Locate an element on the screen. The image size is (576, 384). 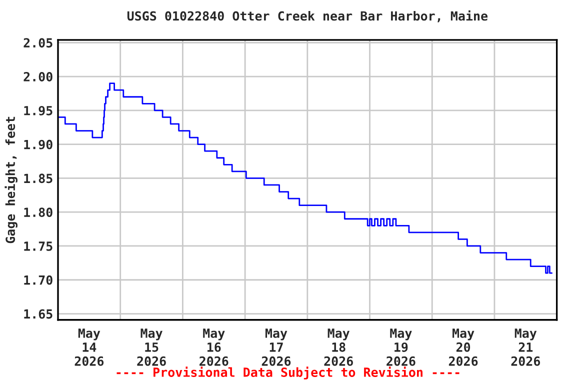
y-tick-label: 1.85 is located at coordinates (38, 179).